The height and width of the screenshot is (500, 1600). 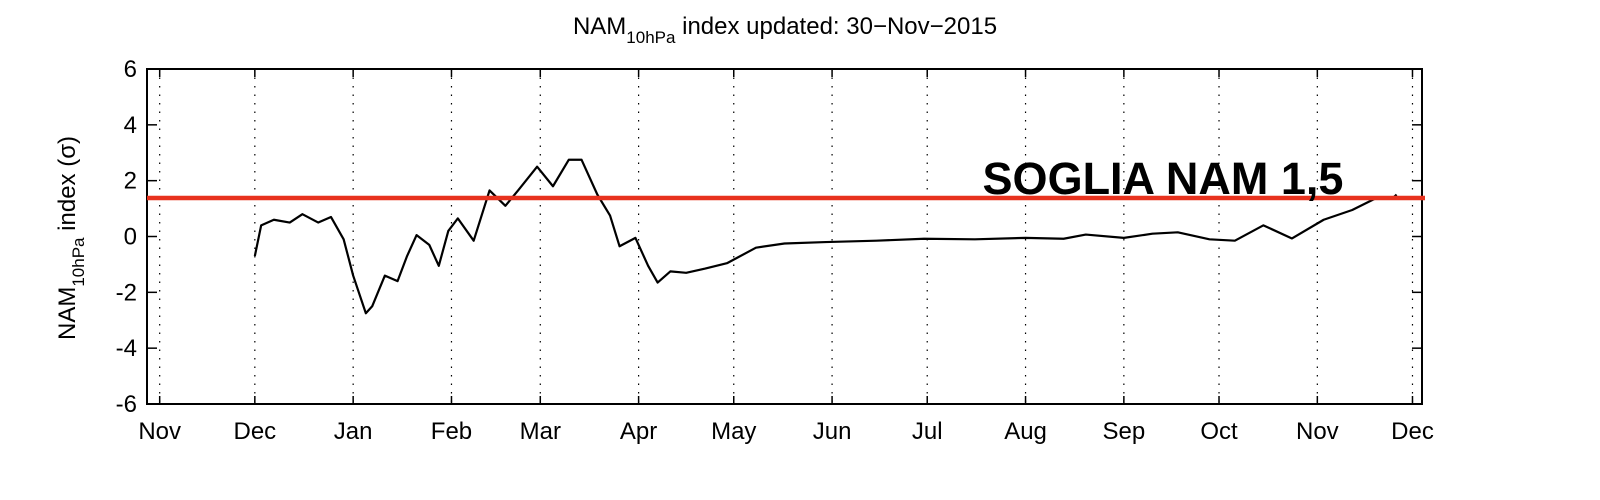 What do you see at coordinates (130, 237) in the screenshot?
I see `y-tick-label: 0` at bounding box center [130, 237].